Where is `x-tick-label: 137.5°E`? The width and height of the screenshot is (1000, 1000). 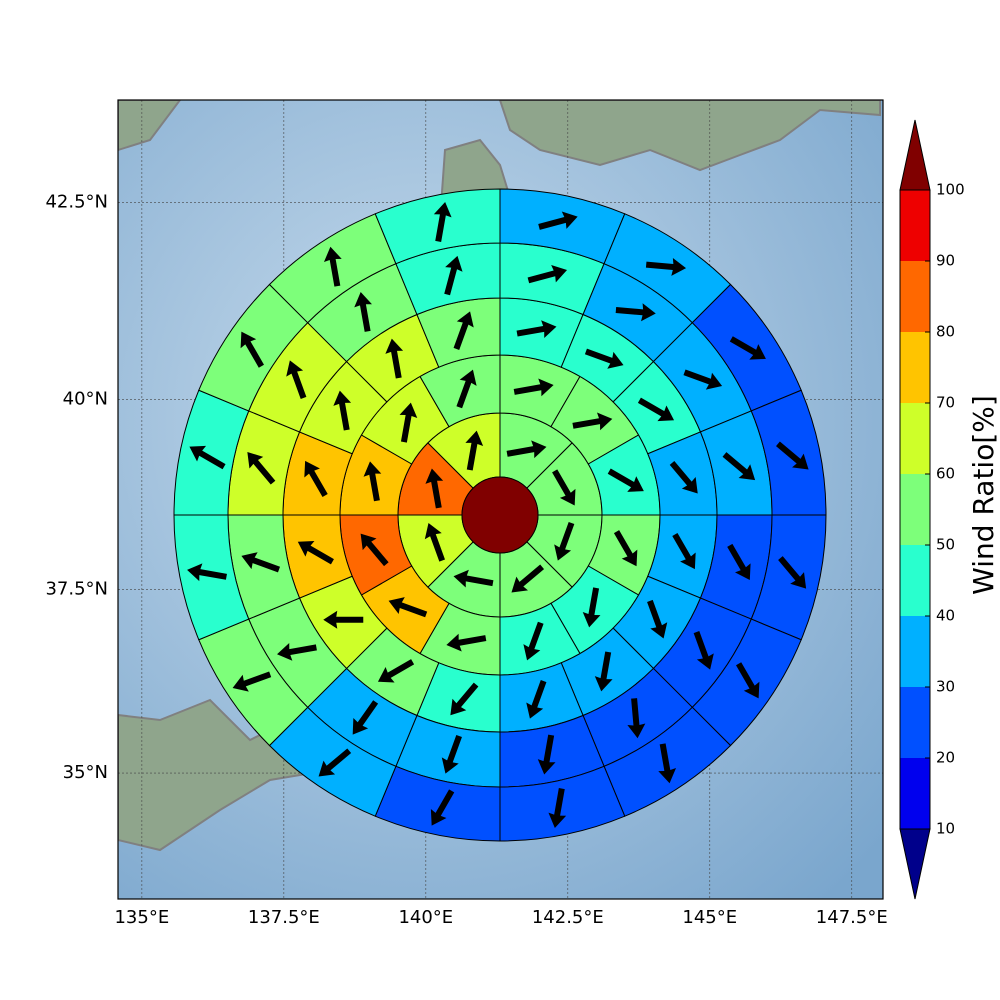
x-tick-label: 137.5°E is located at coordinates (284, 917).